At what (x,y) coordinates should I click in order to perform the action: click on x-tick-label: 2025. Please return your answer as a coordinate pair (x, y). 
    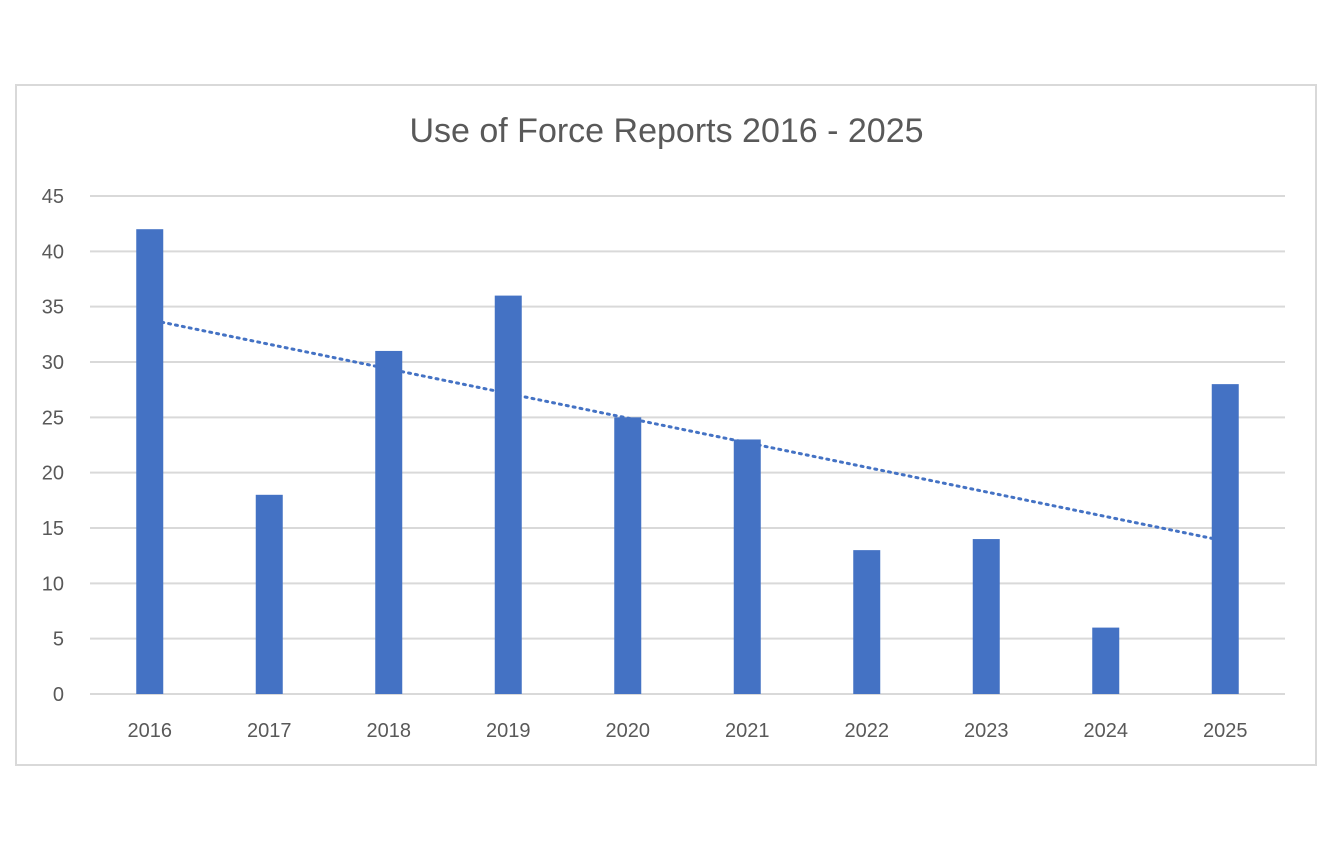
    Looking at the image, I should click on (1225, 731).